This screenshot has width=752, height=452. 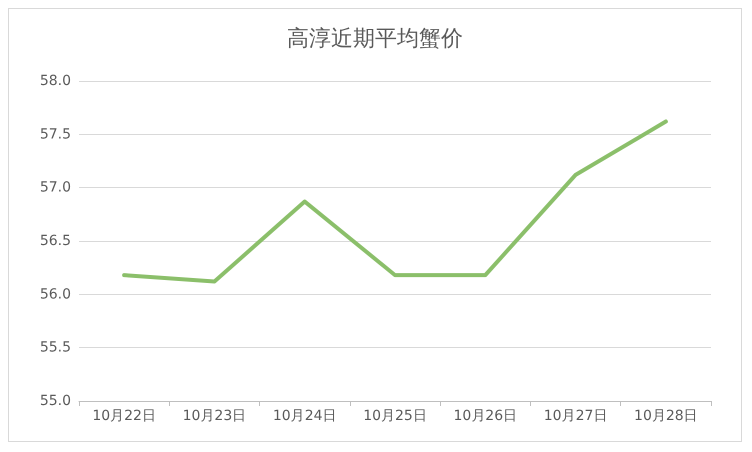 I want to click on y-tick-label: 57.5, so click(x=55, y=134).